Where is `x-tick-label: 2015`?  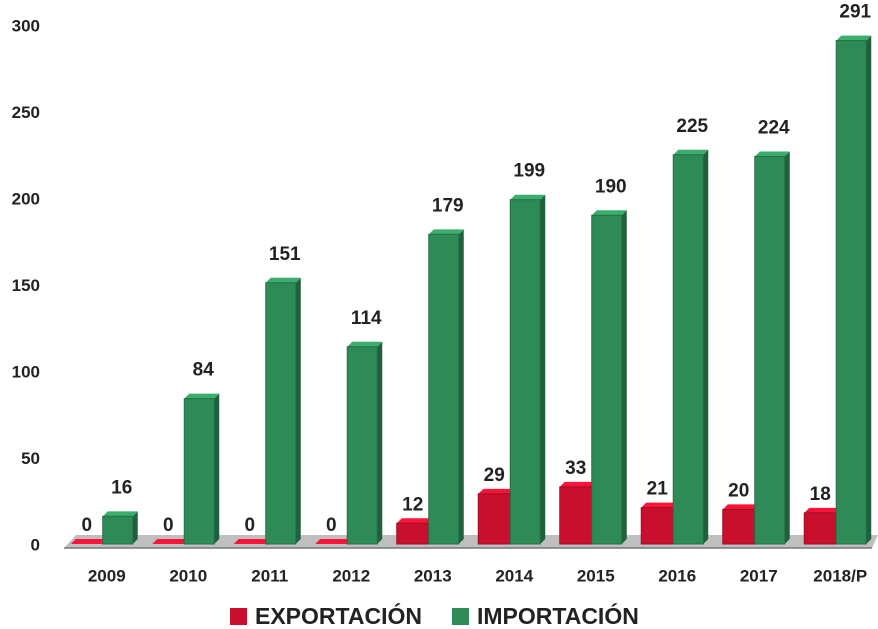
x-tick-label: 2015 is located at coordinates (596, 575).